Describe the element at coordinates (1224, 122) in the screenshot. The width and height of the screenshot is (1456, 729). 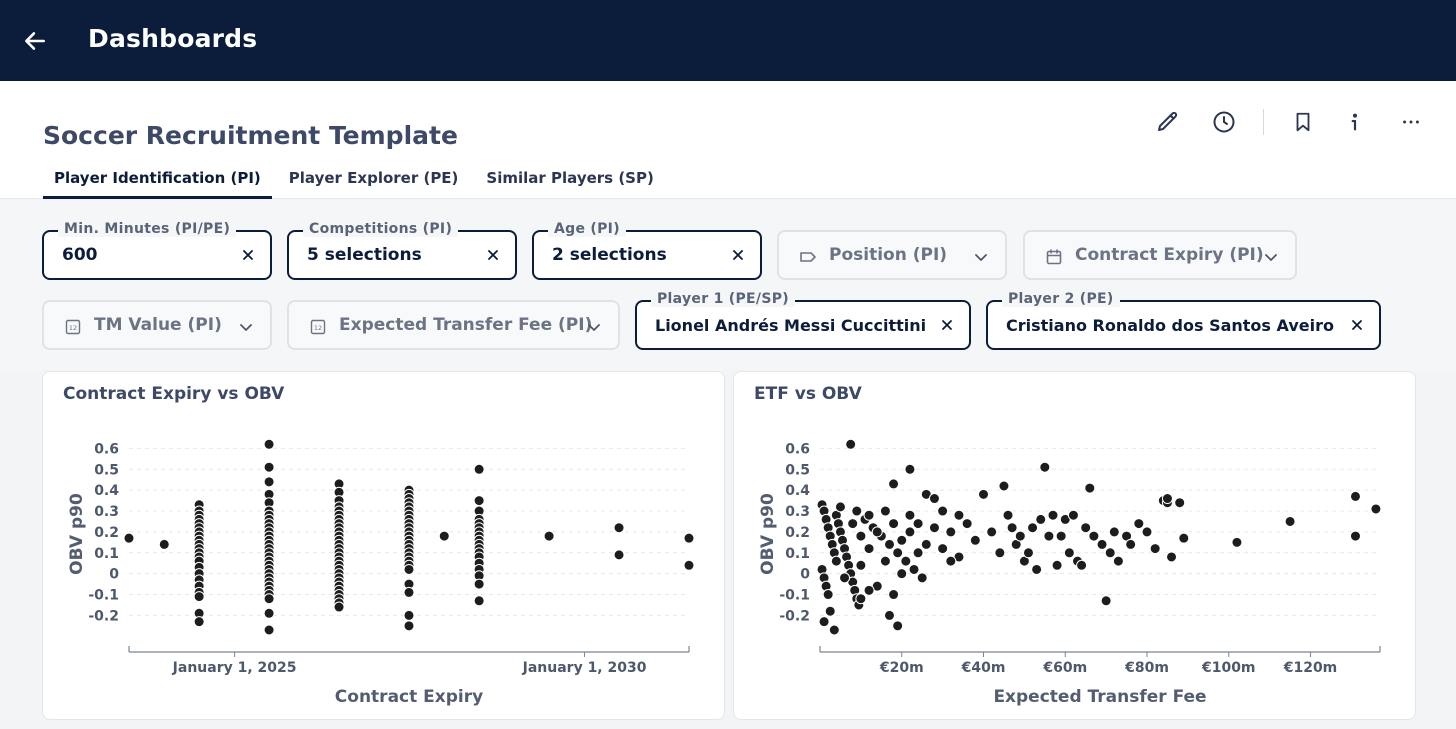
I see `history-button` at that location.